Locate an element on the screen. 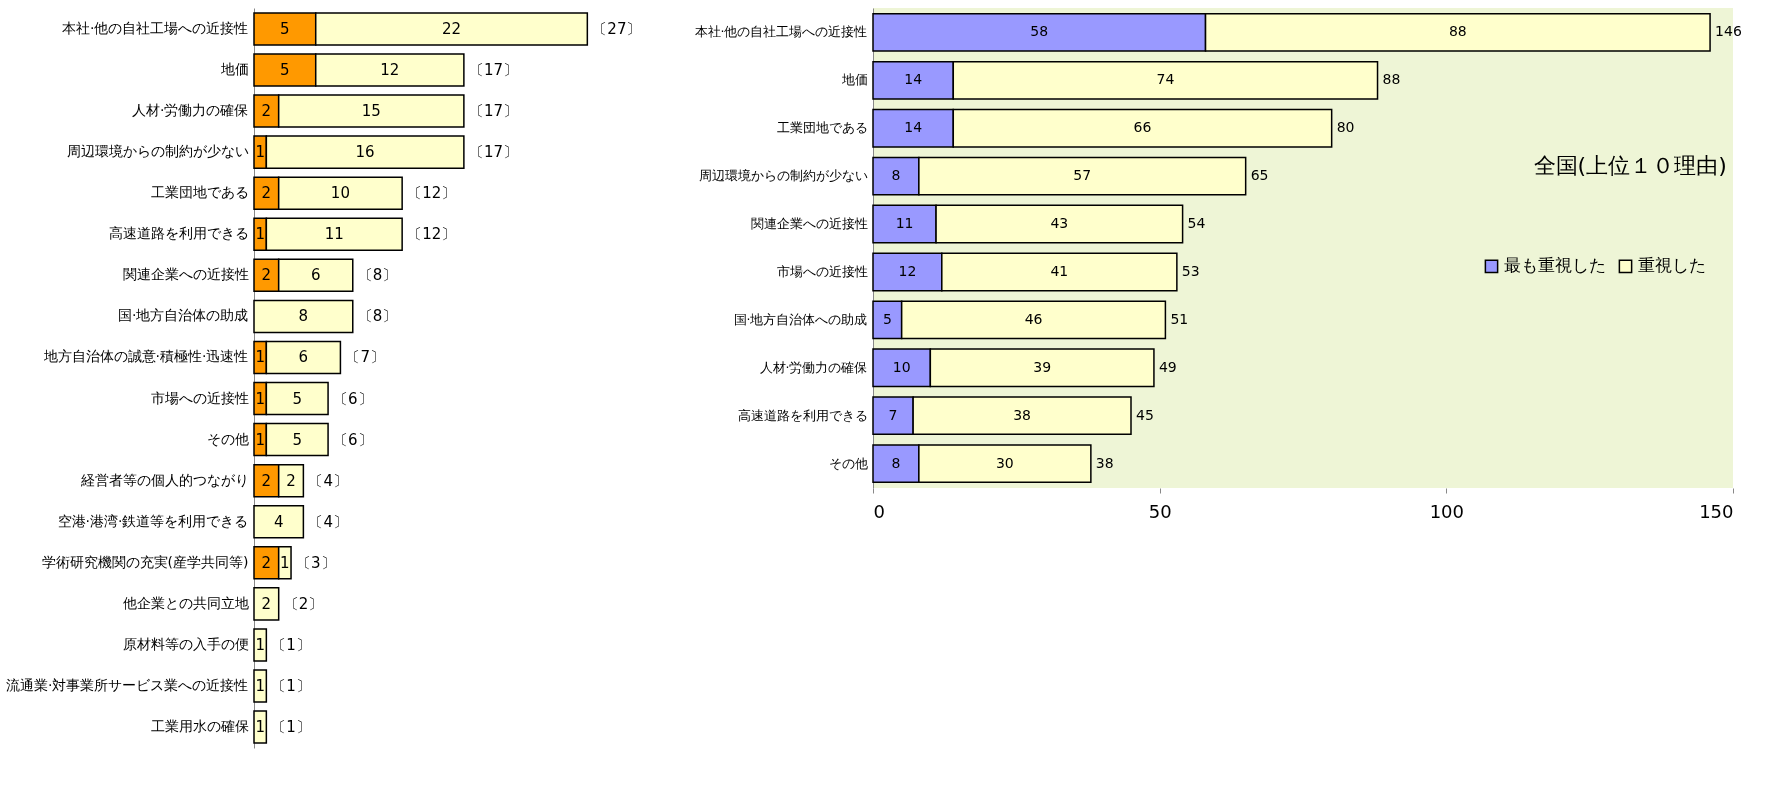 The width and height of the screenshot is (1778, 787). legend-label: 重視した is located at coordinates (1672, 265).